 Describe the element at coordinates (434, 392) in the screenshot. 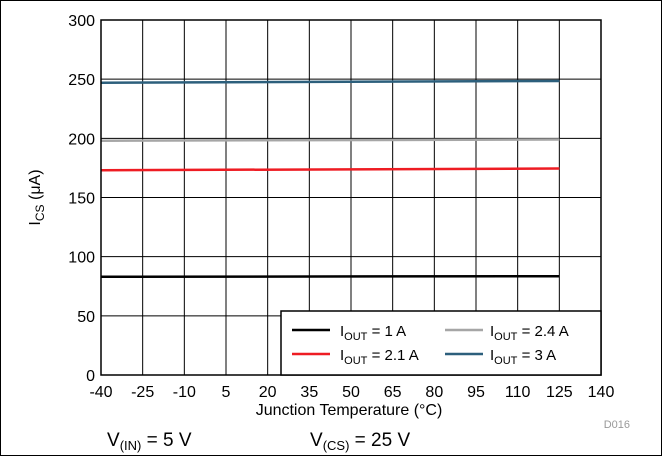

I see `x-tick-label: 80` at that location.